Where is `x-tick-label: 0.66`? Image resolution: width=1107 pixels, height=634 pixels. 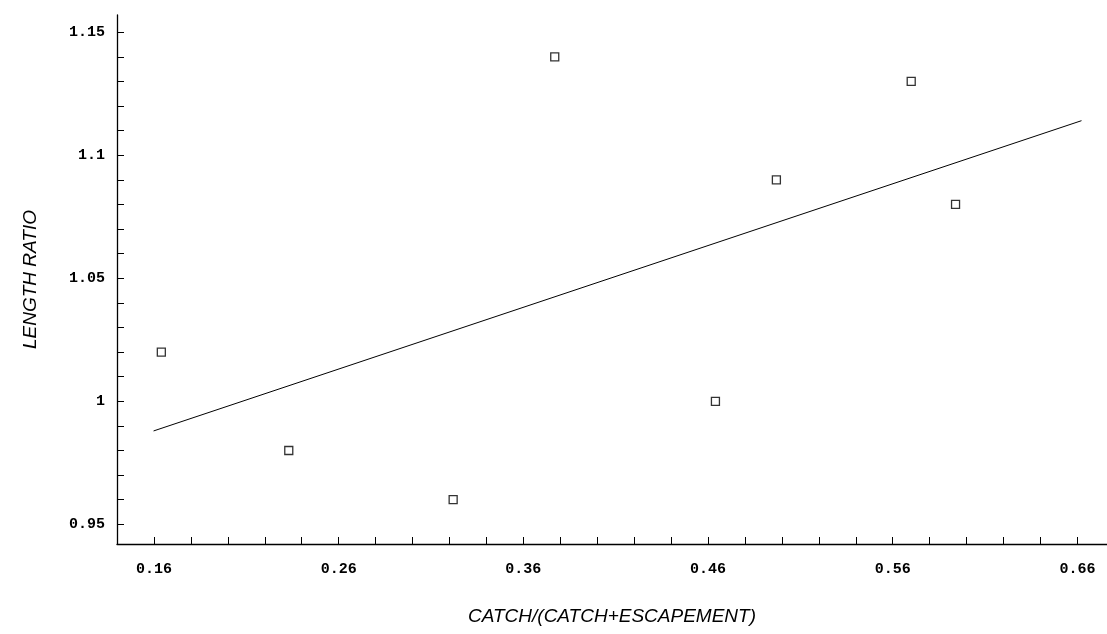 x-tick-label: 0.66 is located at coordinates (1077, 569).